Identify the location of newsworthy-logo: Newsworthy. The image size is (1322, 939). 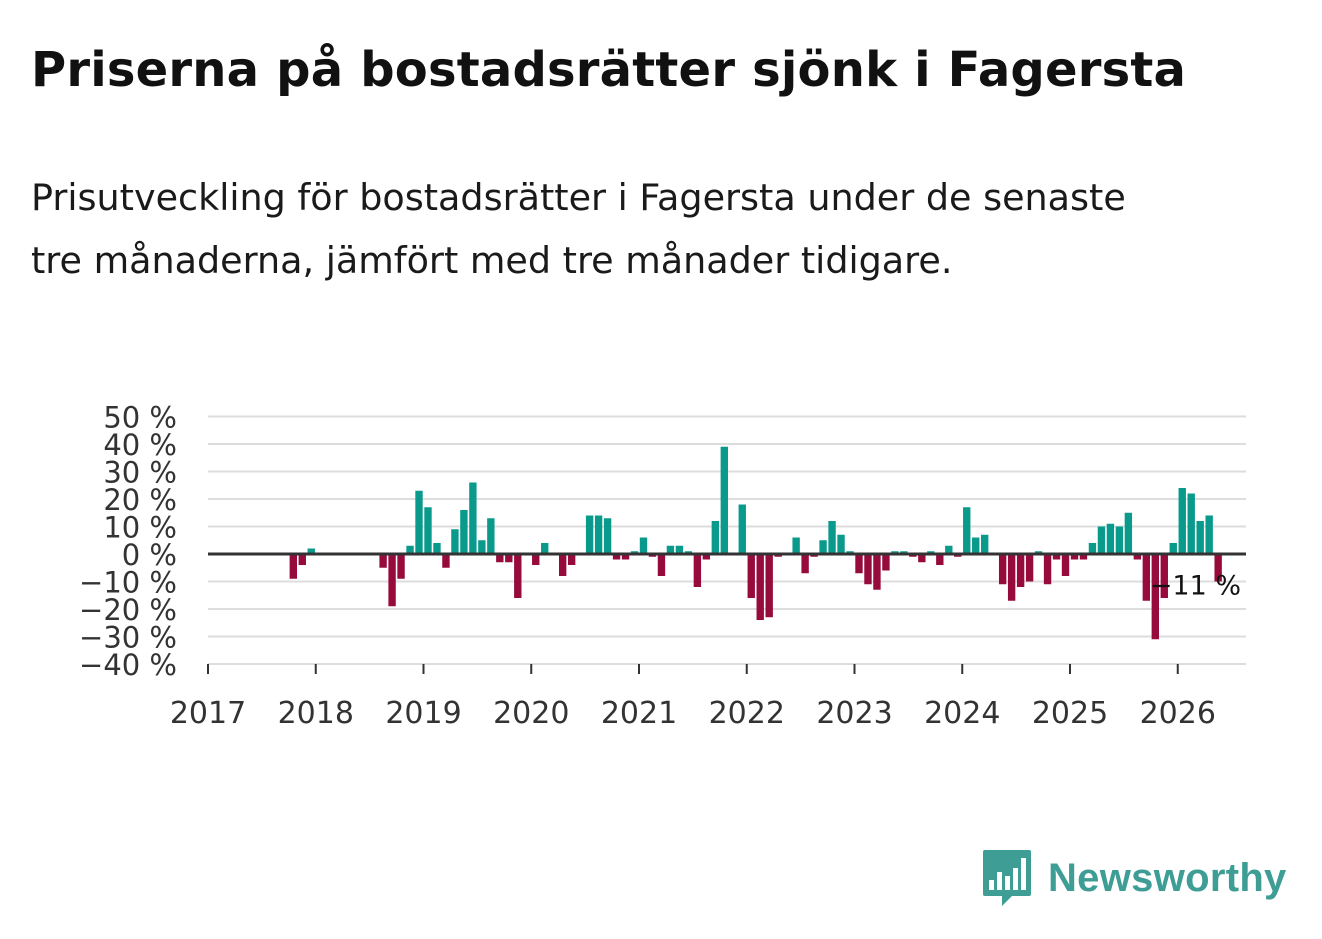
(1133, 878).